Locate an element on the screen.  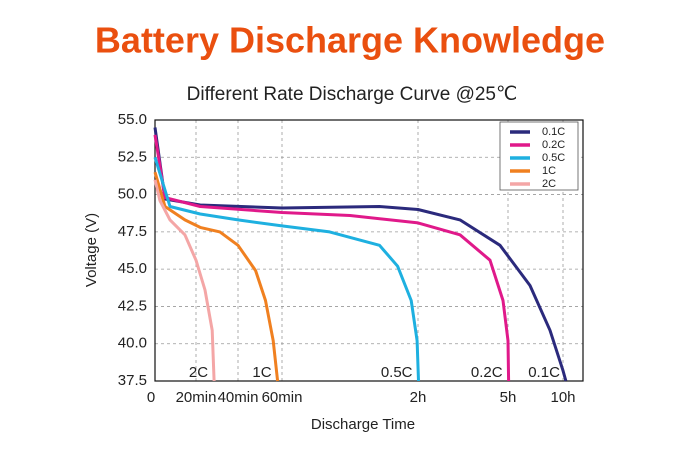
legend-label: 0.1C is located at coordinates (553, 132).